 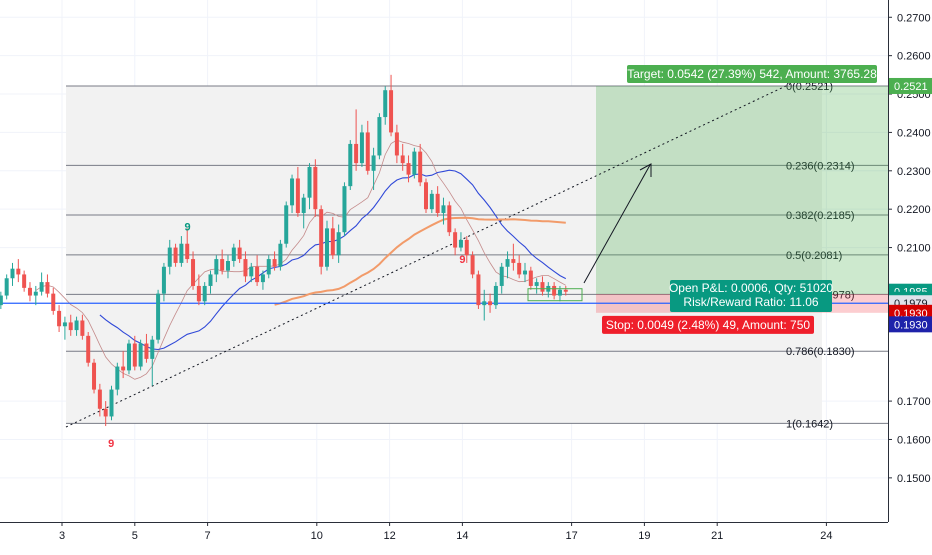 What do you see at coordinates (708, 324) in the screenshot?
I see `stop-label: Stop: 0.0049 (2.48%) 49, Amount: 750` at bounding box center [708, 324].